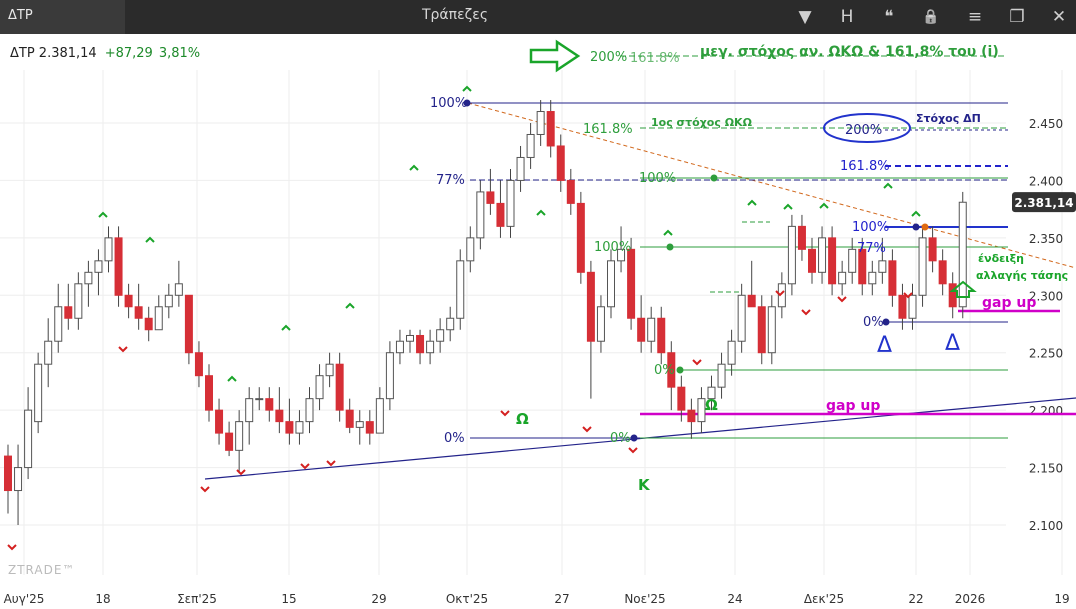 Image resolution: width=1076 pixels, height=609 pixels. What do you see at coordinates (1009, 303) in the screenshot?
I see `label-gap-up-2: gap up` at bounding box center [1009, 303].